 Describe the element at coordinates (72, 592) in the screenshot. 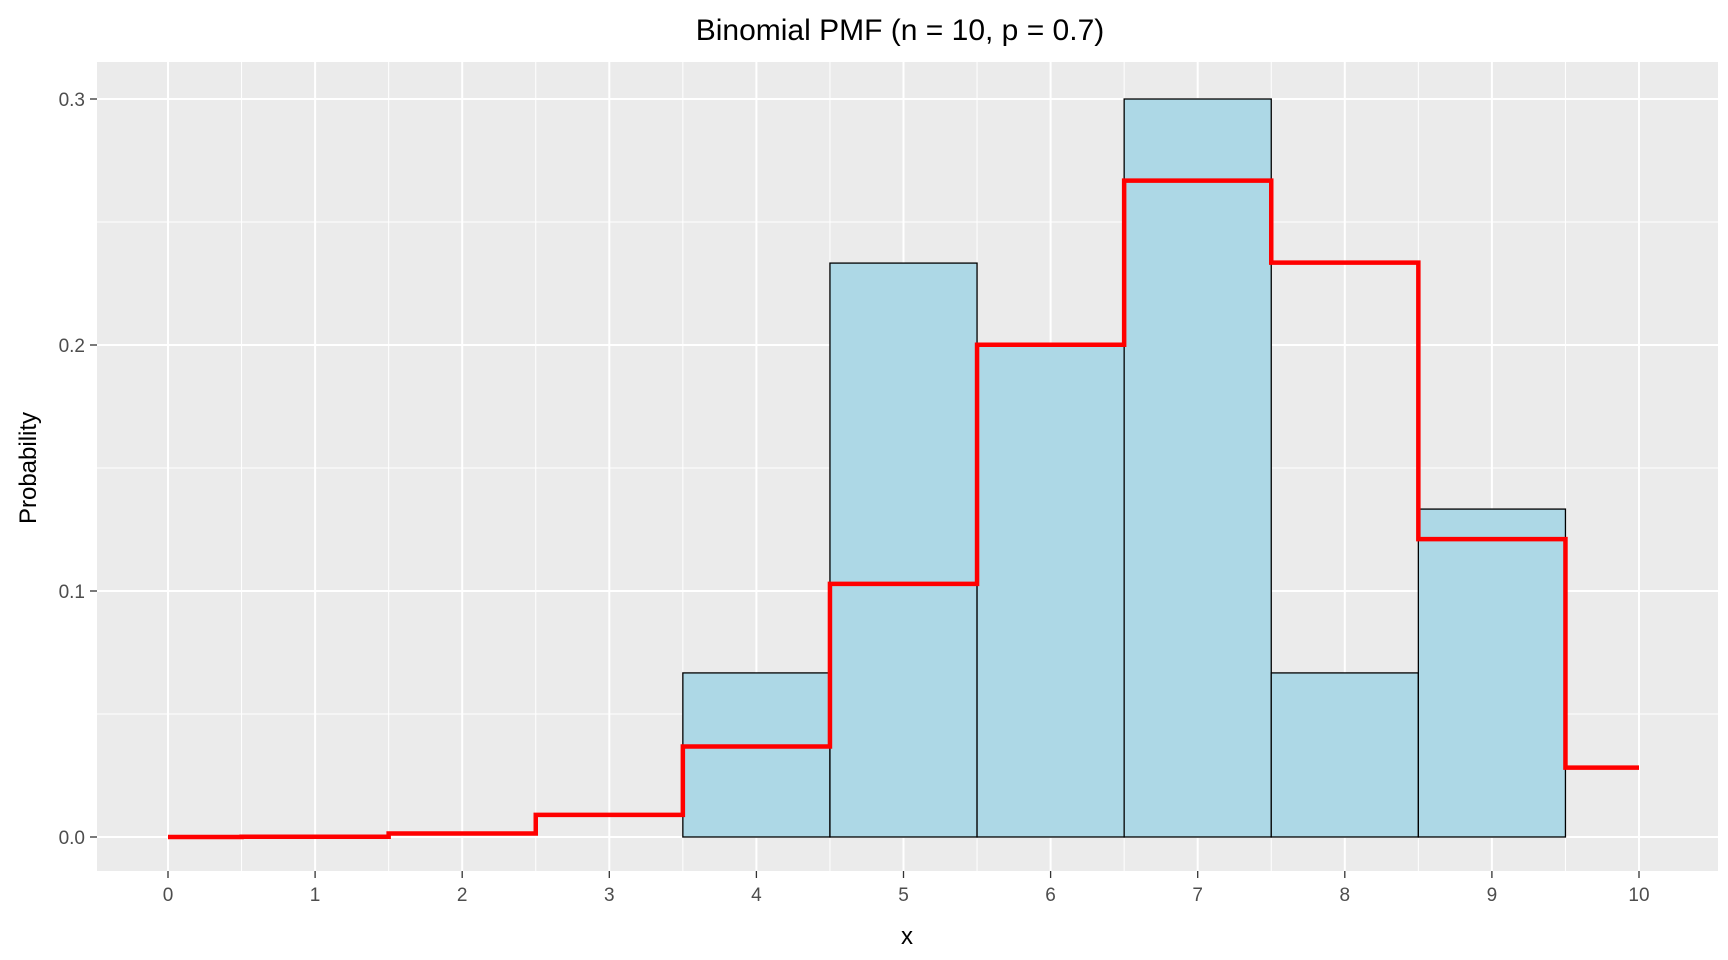

I see `y-tick-label: 0.1` at that location.